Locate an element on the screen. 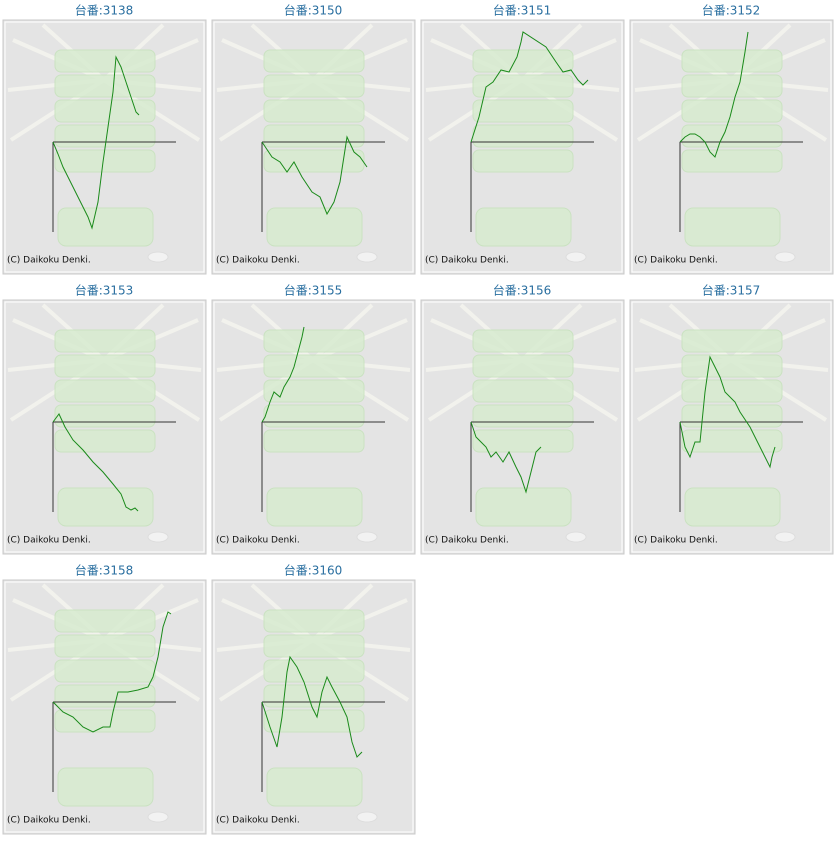 The image size is (838, 843). panel-title: 台番:3155 is located at coordinates (313, 290).